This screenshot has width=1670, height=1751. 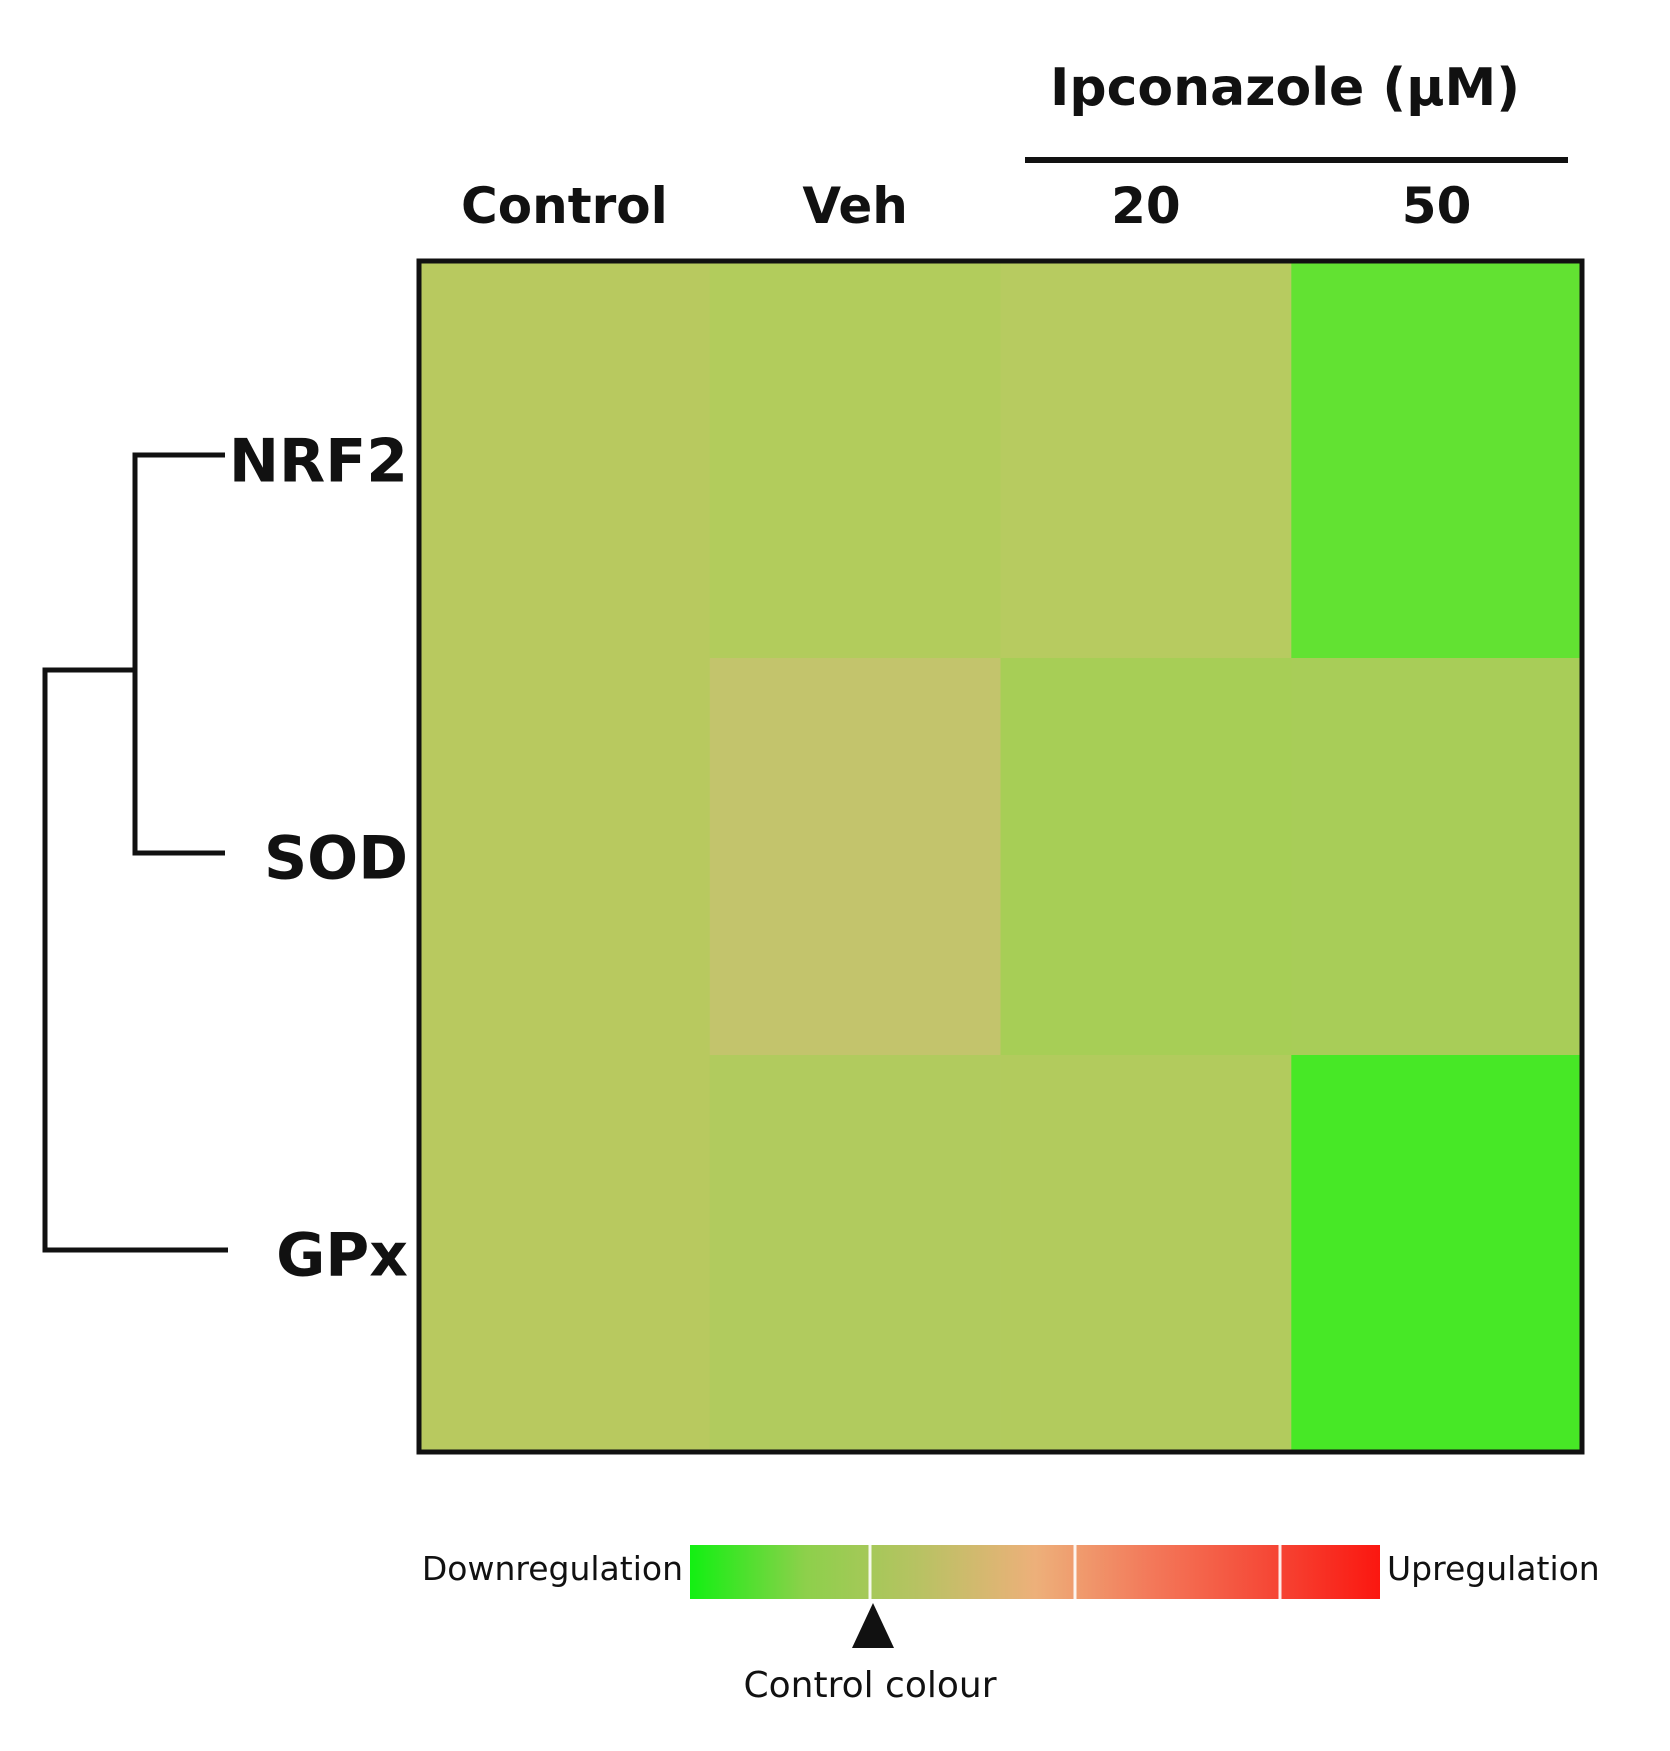 I want to click on heatmap-cell-sod-veh, so click(x=855, y=857).